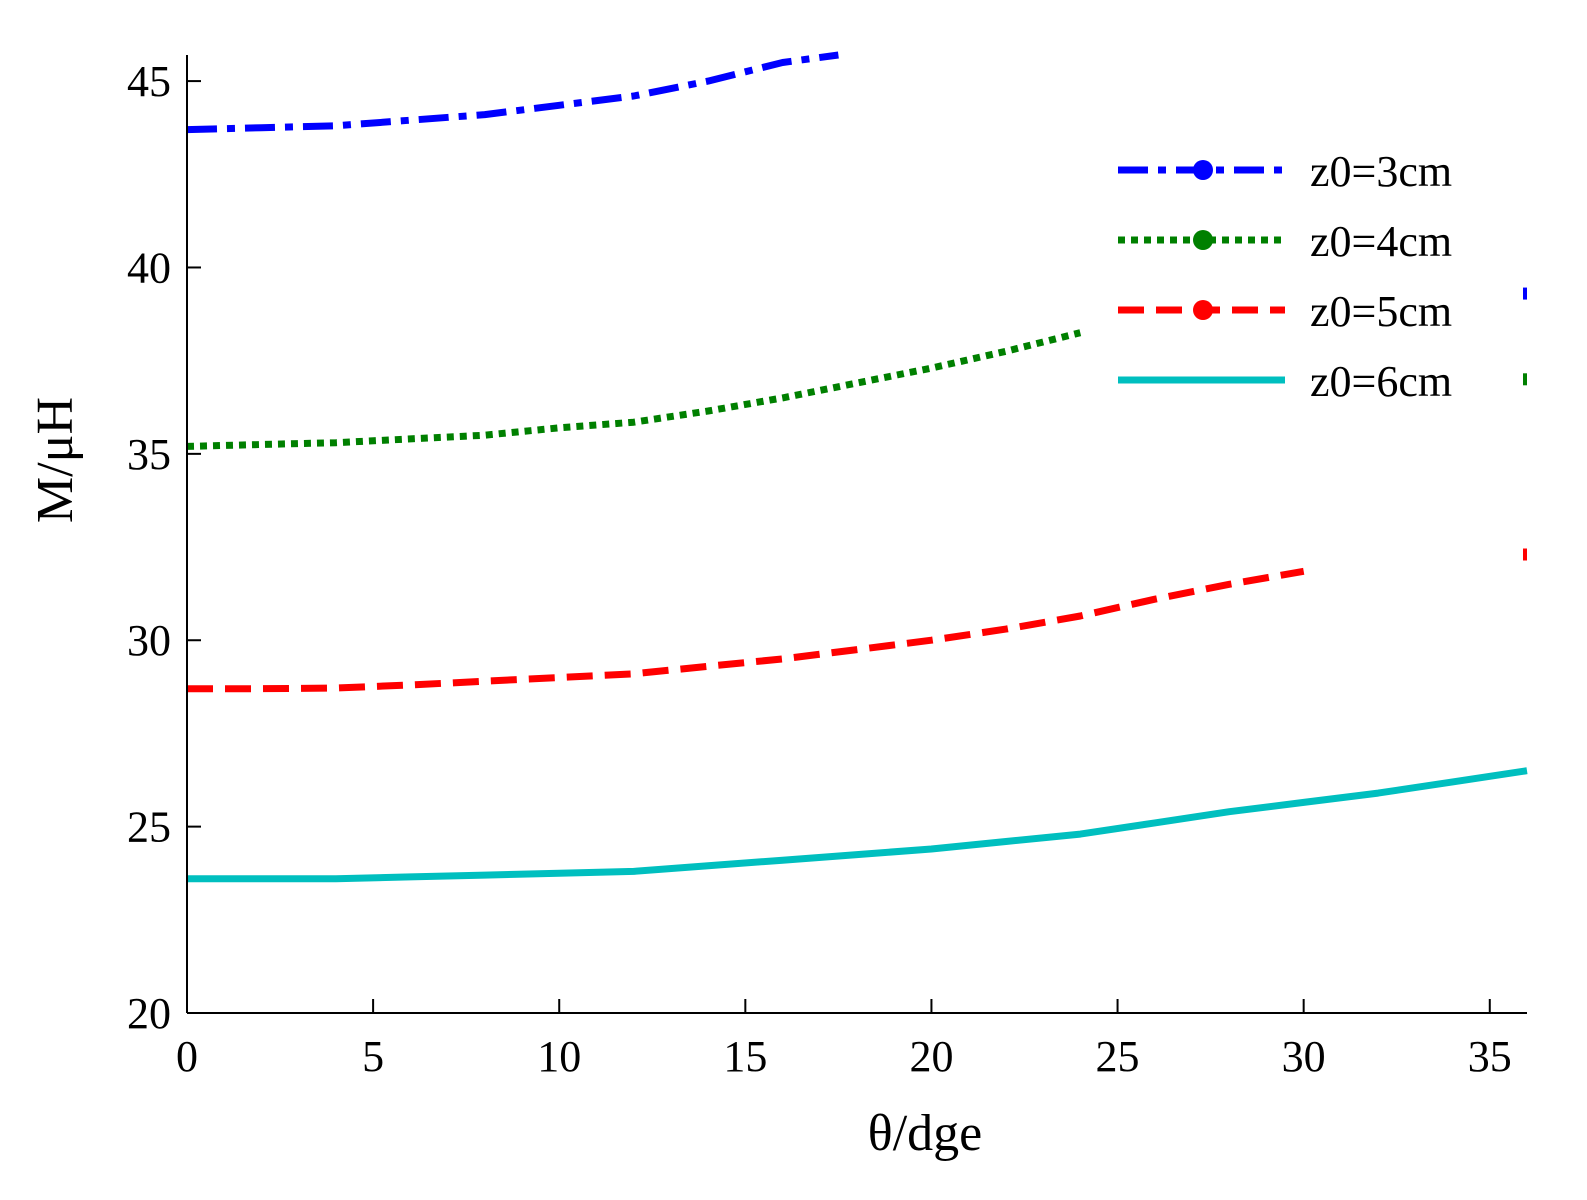  Describe the element at coordinates (1381, 241) in the screenshot. I see `legend-label: z0=4cm` at that location.